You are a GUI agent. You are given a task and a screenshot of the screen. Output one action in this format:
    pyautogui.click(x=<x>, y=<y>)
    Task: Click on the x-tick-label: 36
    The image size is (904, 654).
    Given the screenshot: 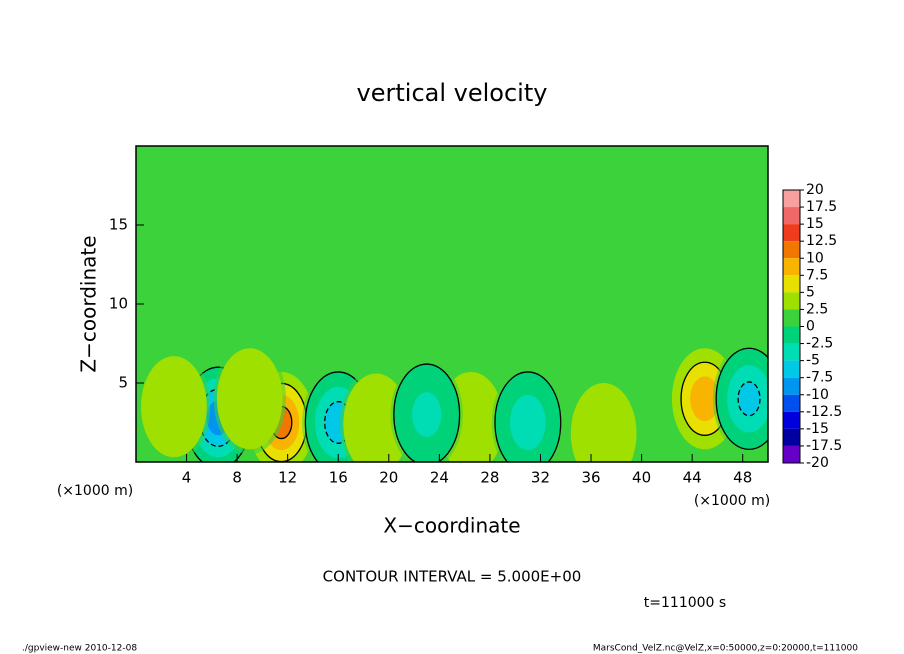 What is the action you would take?
    pyautogui.click(x=590, y=478)
    